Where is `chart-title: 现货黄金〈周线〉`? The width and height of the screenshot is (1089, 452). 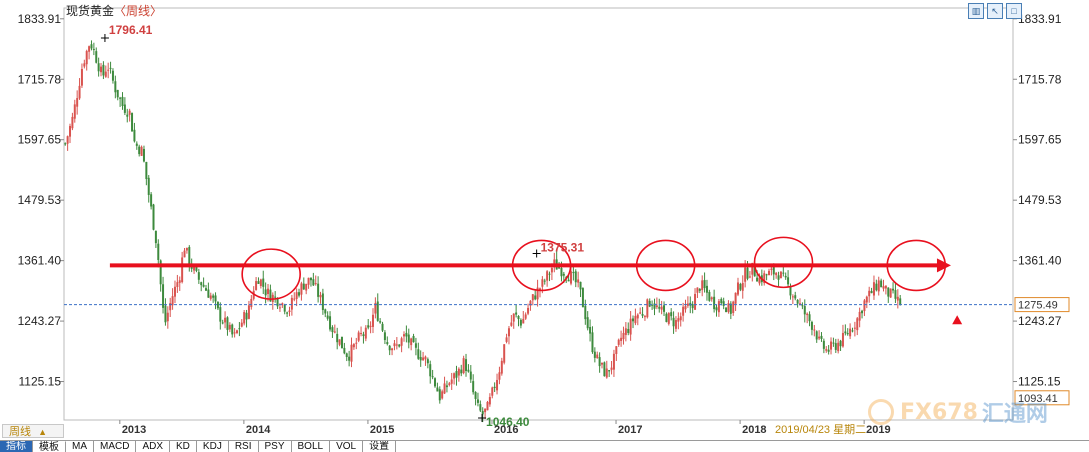 chart-title: 现货黄金〈周线〉 is located at coordinates (114, 10).